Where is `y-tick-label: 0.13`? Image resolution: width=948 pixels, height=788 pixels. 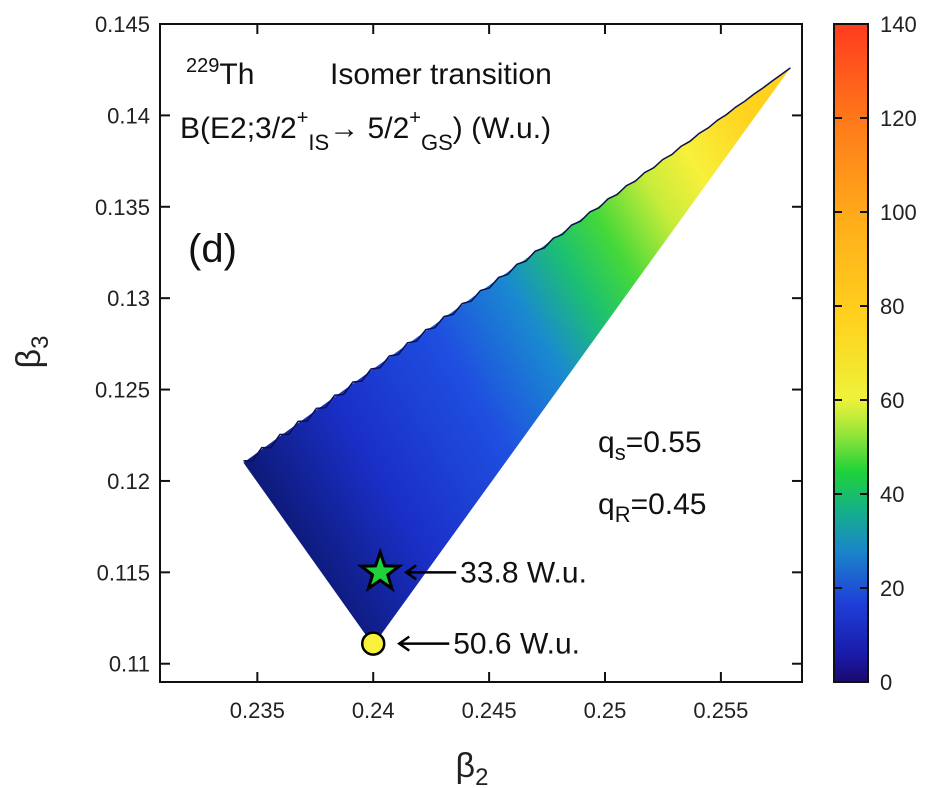 y-tick-label: 0.13 is located at coordinates (128, 298).